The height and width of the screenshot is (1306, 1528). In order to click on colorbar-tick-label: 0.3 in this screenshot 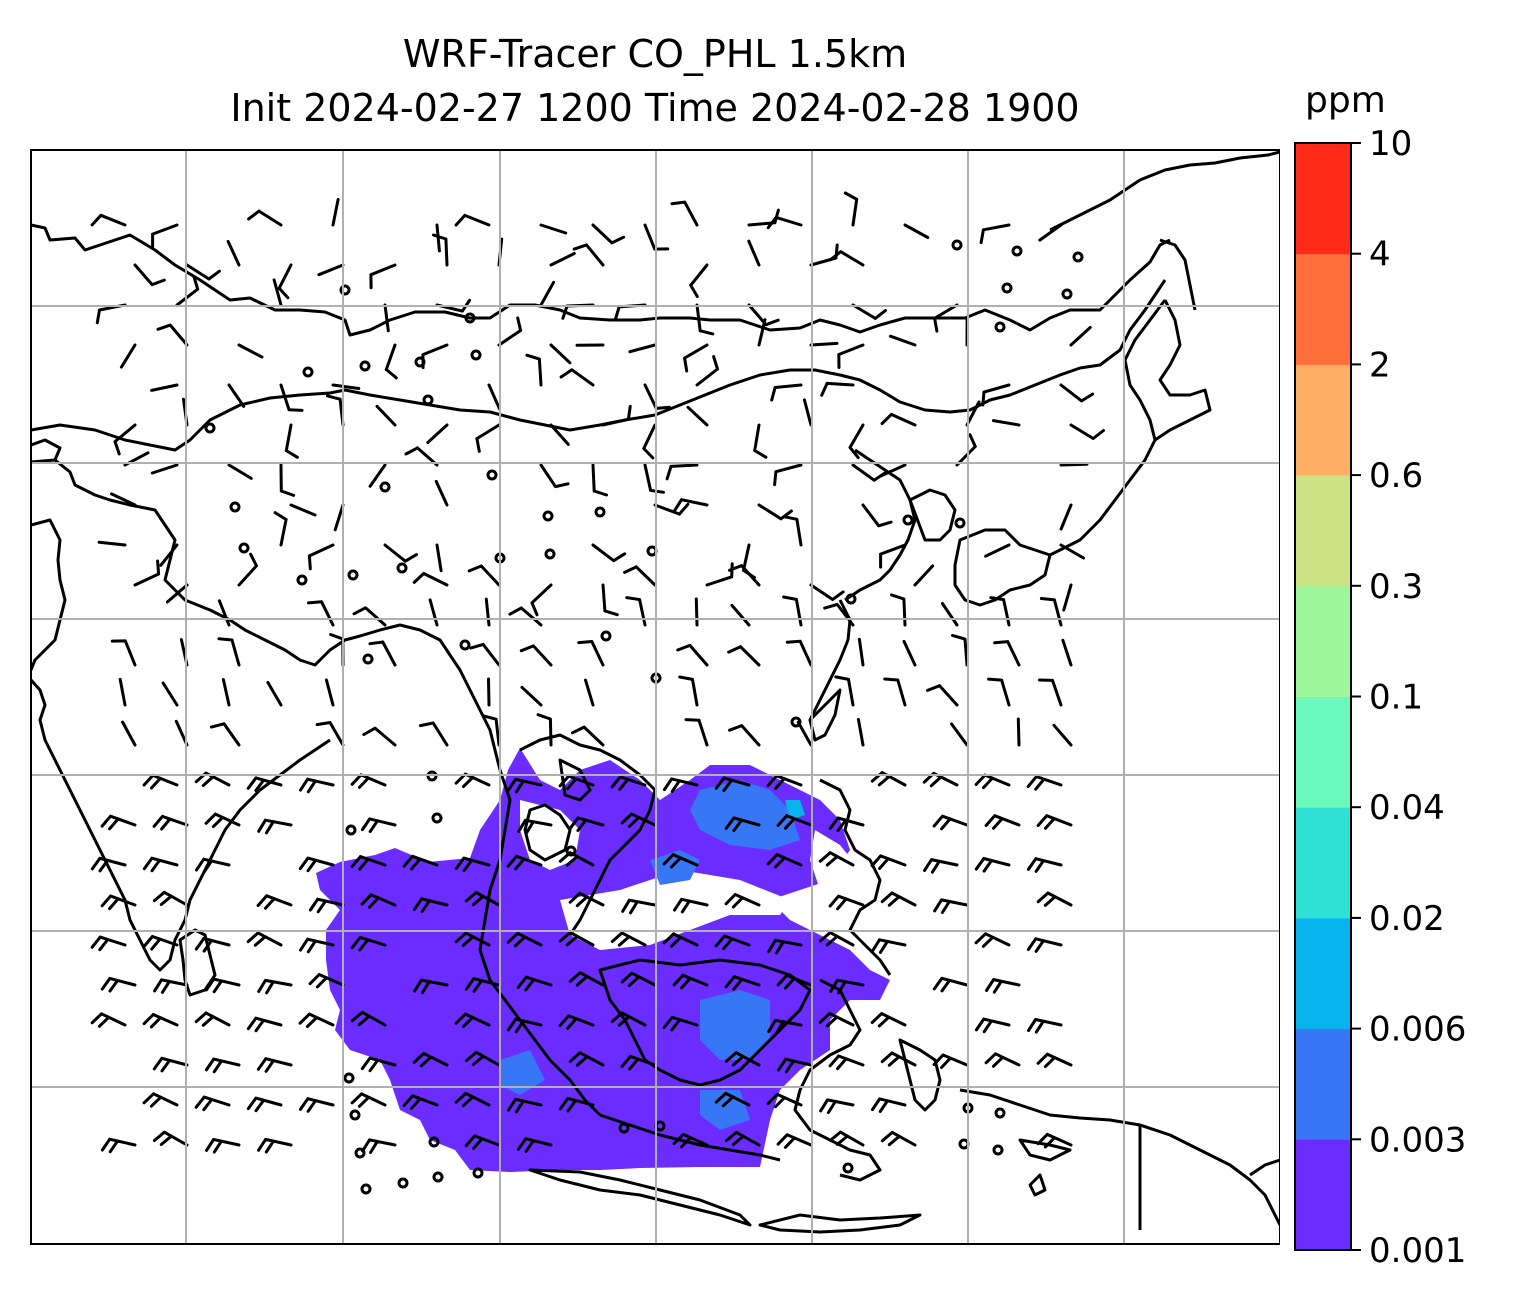, I will do `click(1396, 587)`.